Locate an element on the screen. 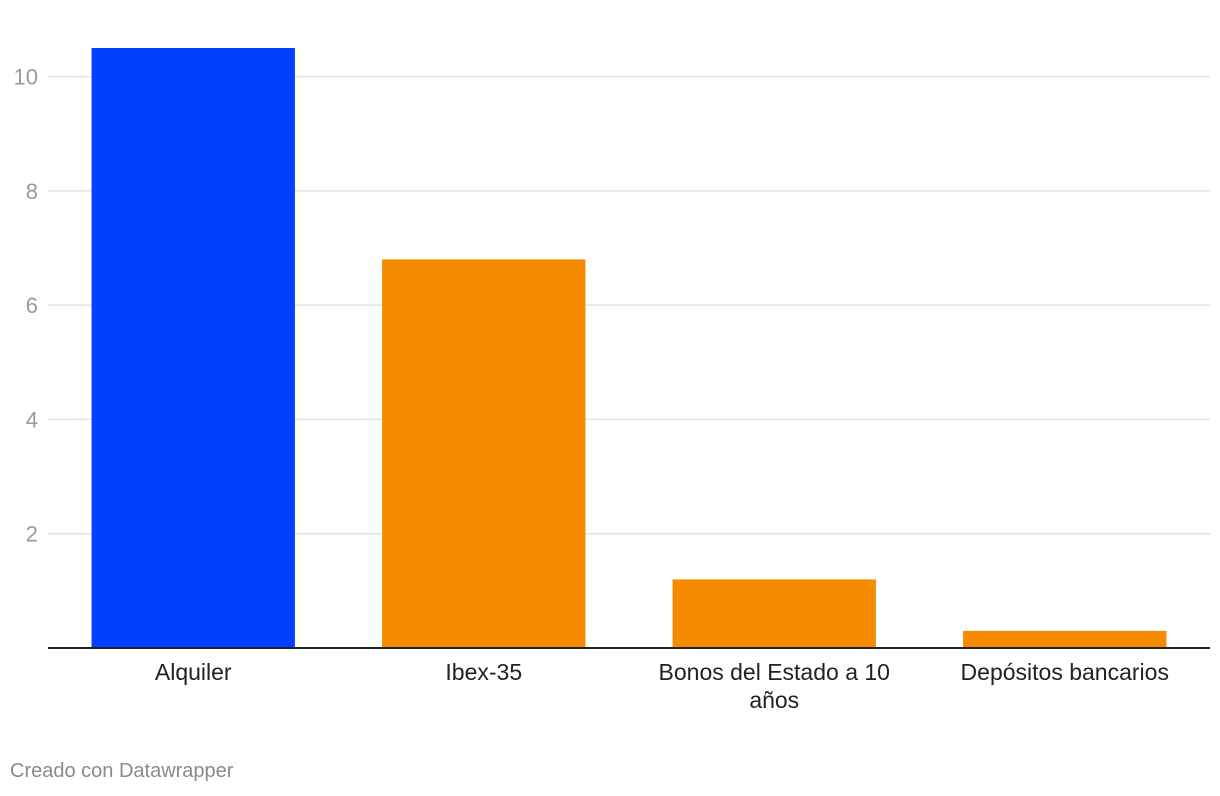 This screenshot has width=1220, height=796. bar-bonos-del-estado-a-10-años is located at coordinates (774, 613).